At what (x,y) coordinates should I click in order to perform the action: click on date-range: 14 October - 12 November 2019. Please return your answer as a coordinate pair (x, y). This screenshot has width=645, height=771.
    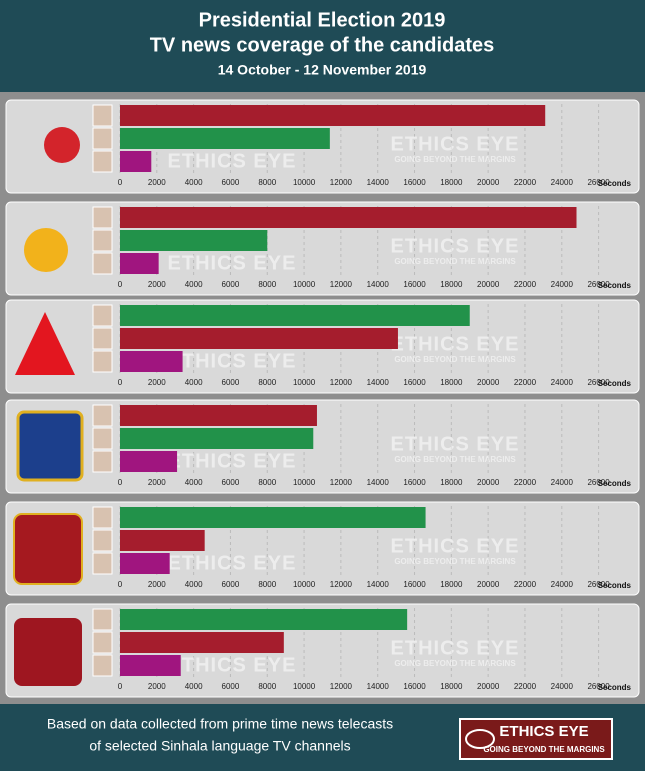
    Looking at the image, I should click on (322, 70).